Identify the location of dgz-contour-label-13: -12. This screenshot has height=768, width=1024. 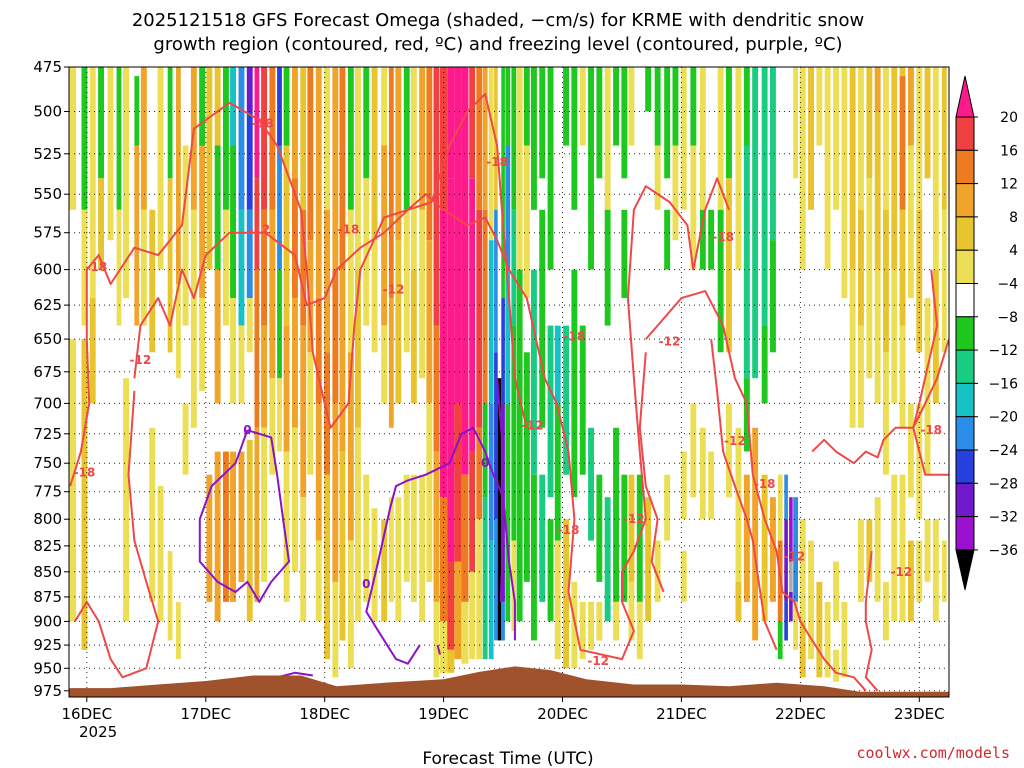
(670, 342).